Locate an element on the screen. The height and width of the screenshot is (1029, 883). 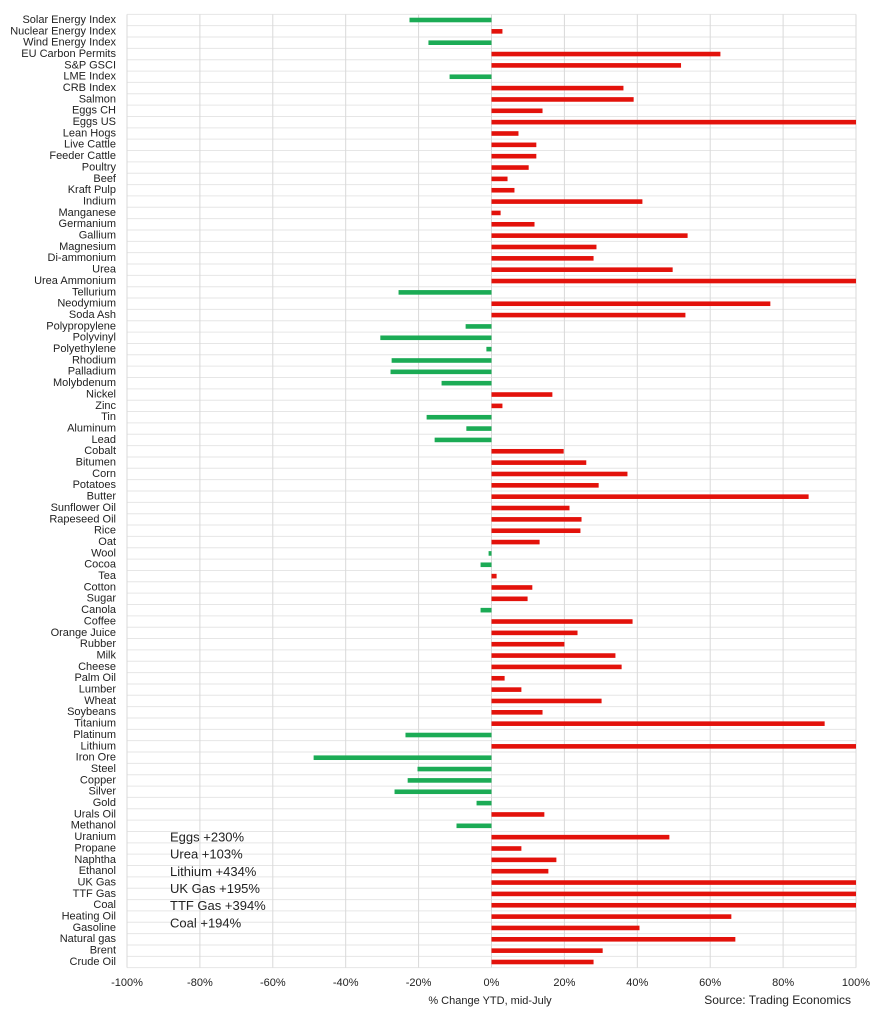
y-tick-label: Nickel is located at coordinates (101, 394).